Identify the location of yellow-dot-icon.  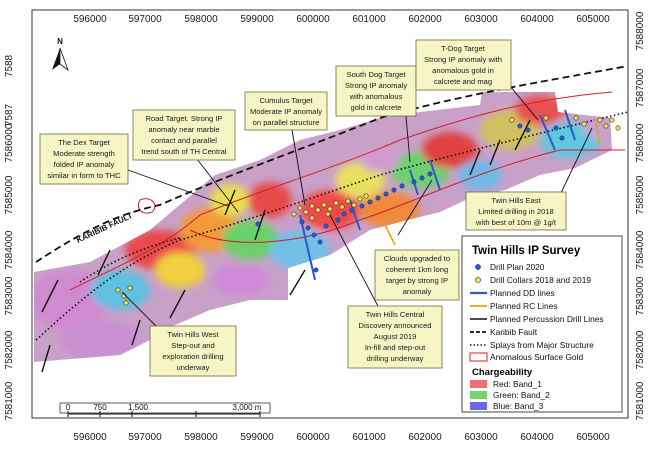
(478, 280).